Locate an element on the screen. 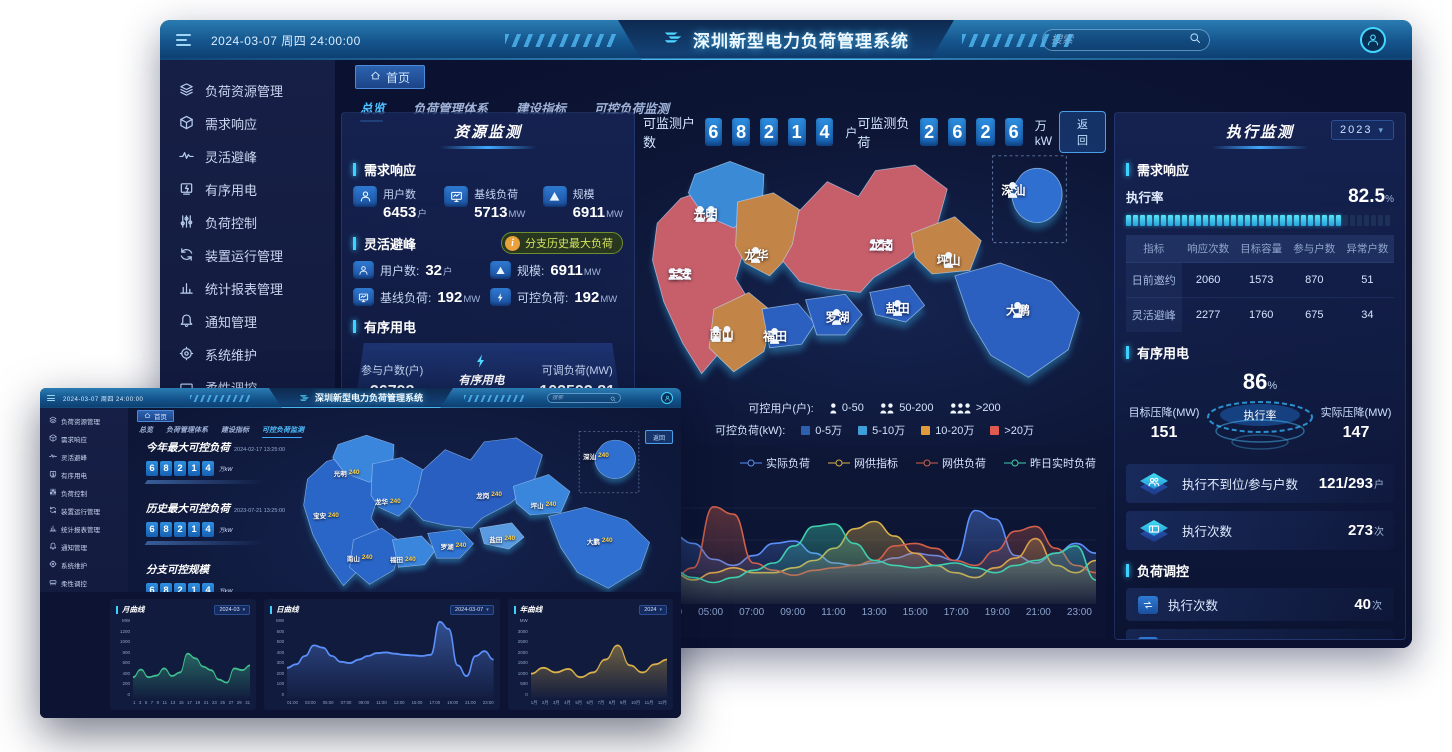  district-label-深汕: 深汕 240 is located at coordinates (596, 456).